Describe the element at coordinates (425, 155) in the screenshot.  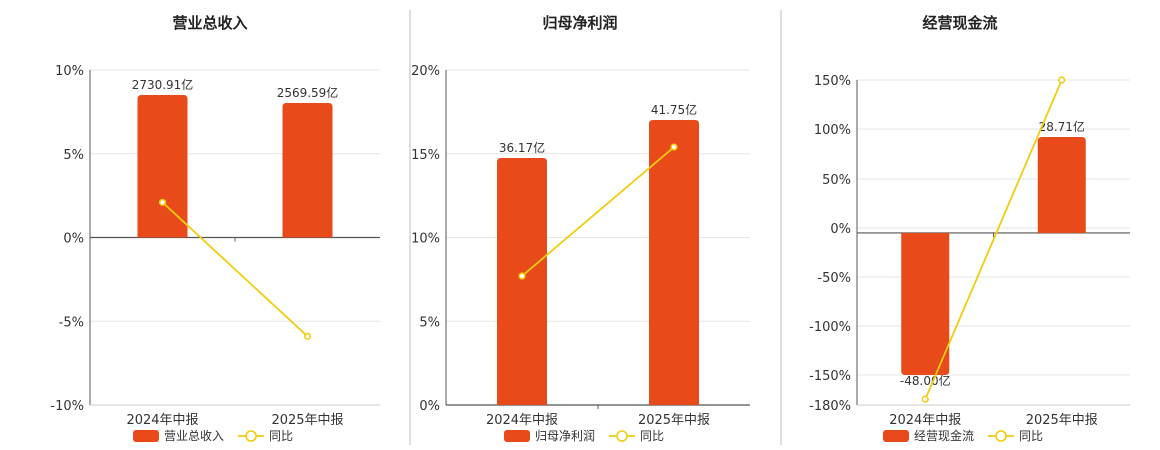
I see `y-tick-label: 15%` at that location.